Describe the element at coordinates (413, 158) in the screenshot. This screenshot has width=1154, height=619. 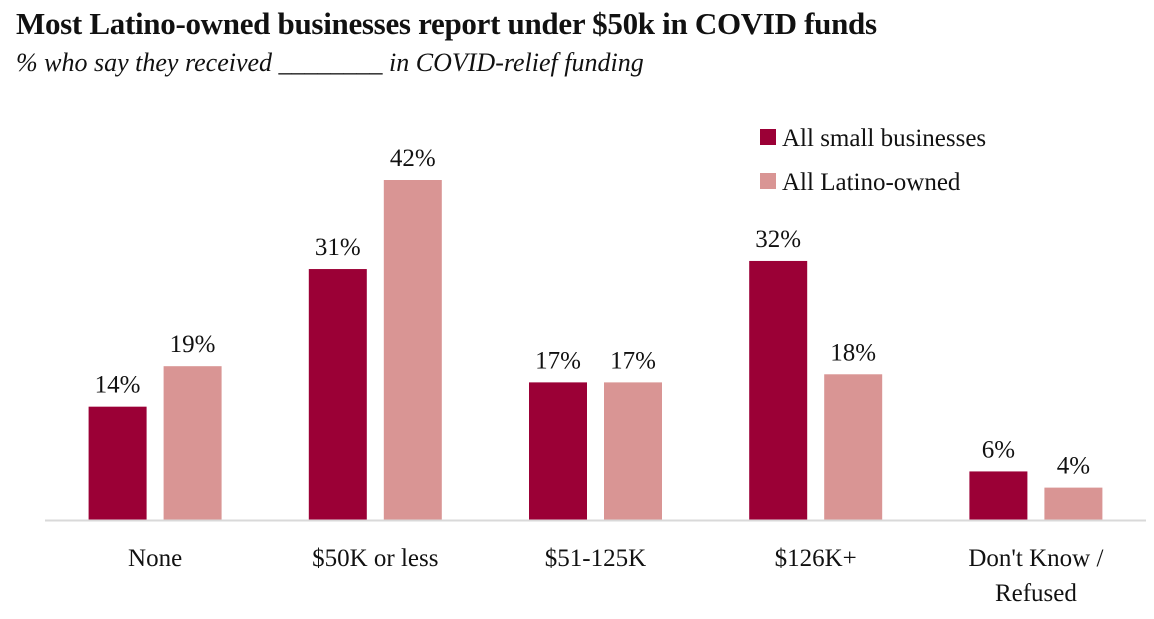
I see `data-label: 42%` at that location.